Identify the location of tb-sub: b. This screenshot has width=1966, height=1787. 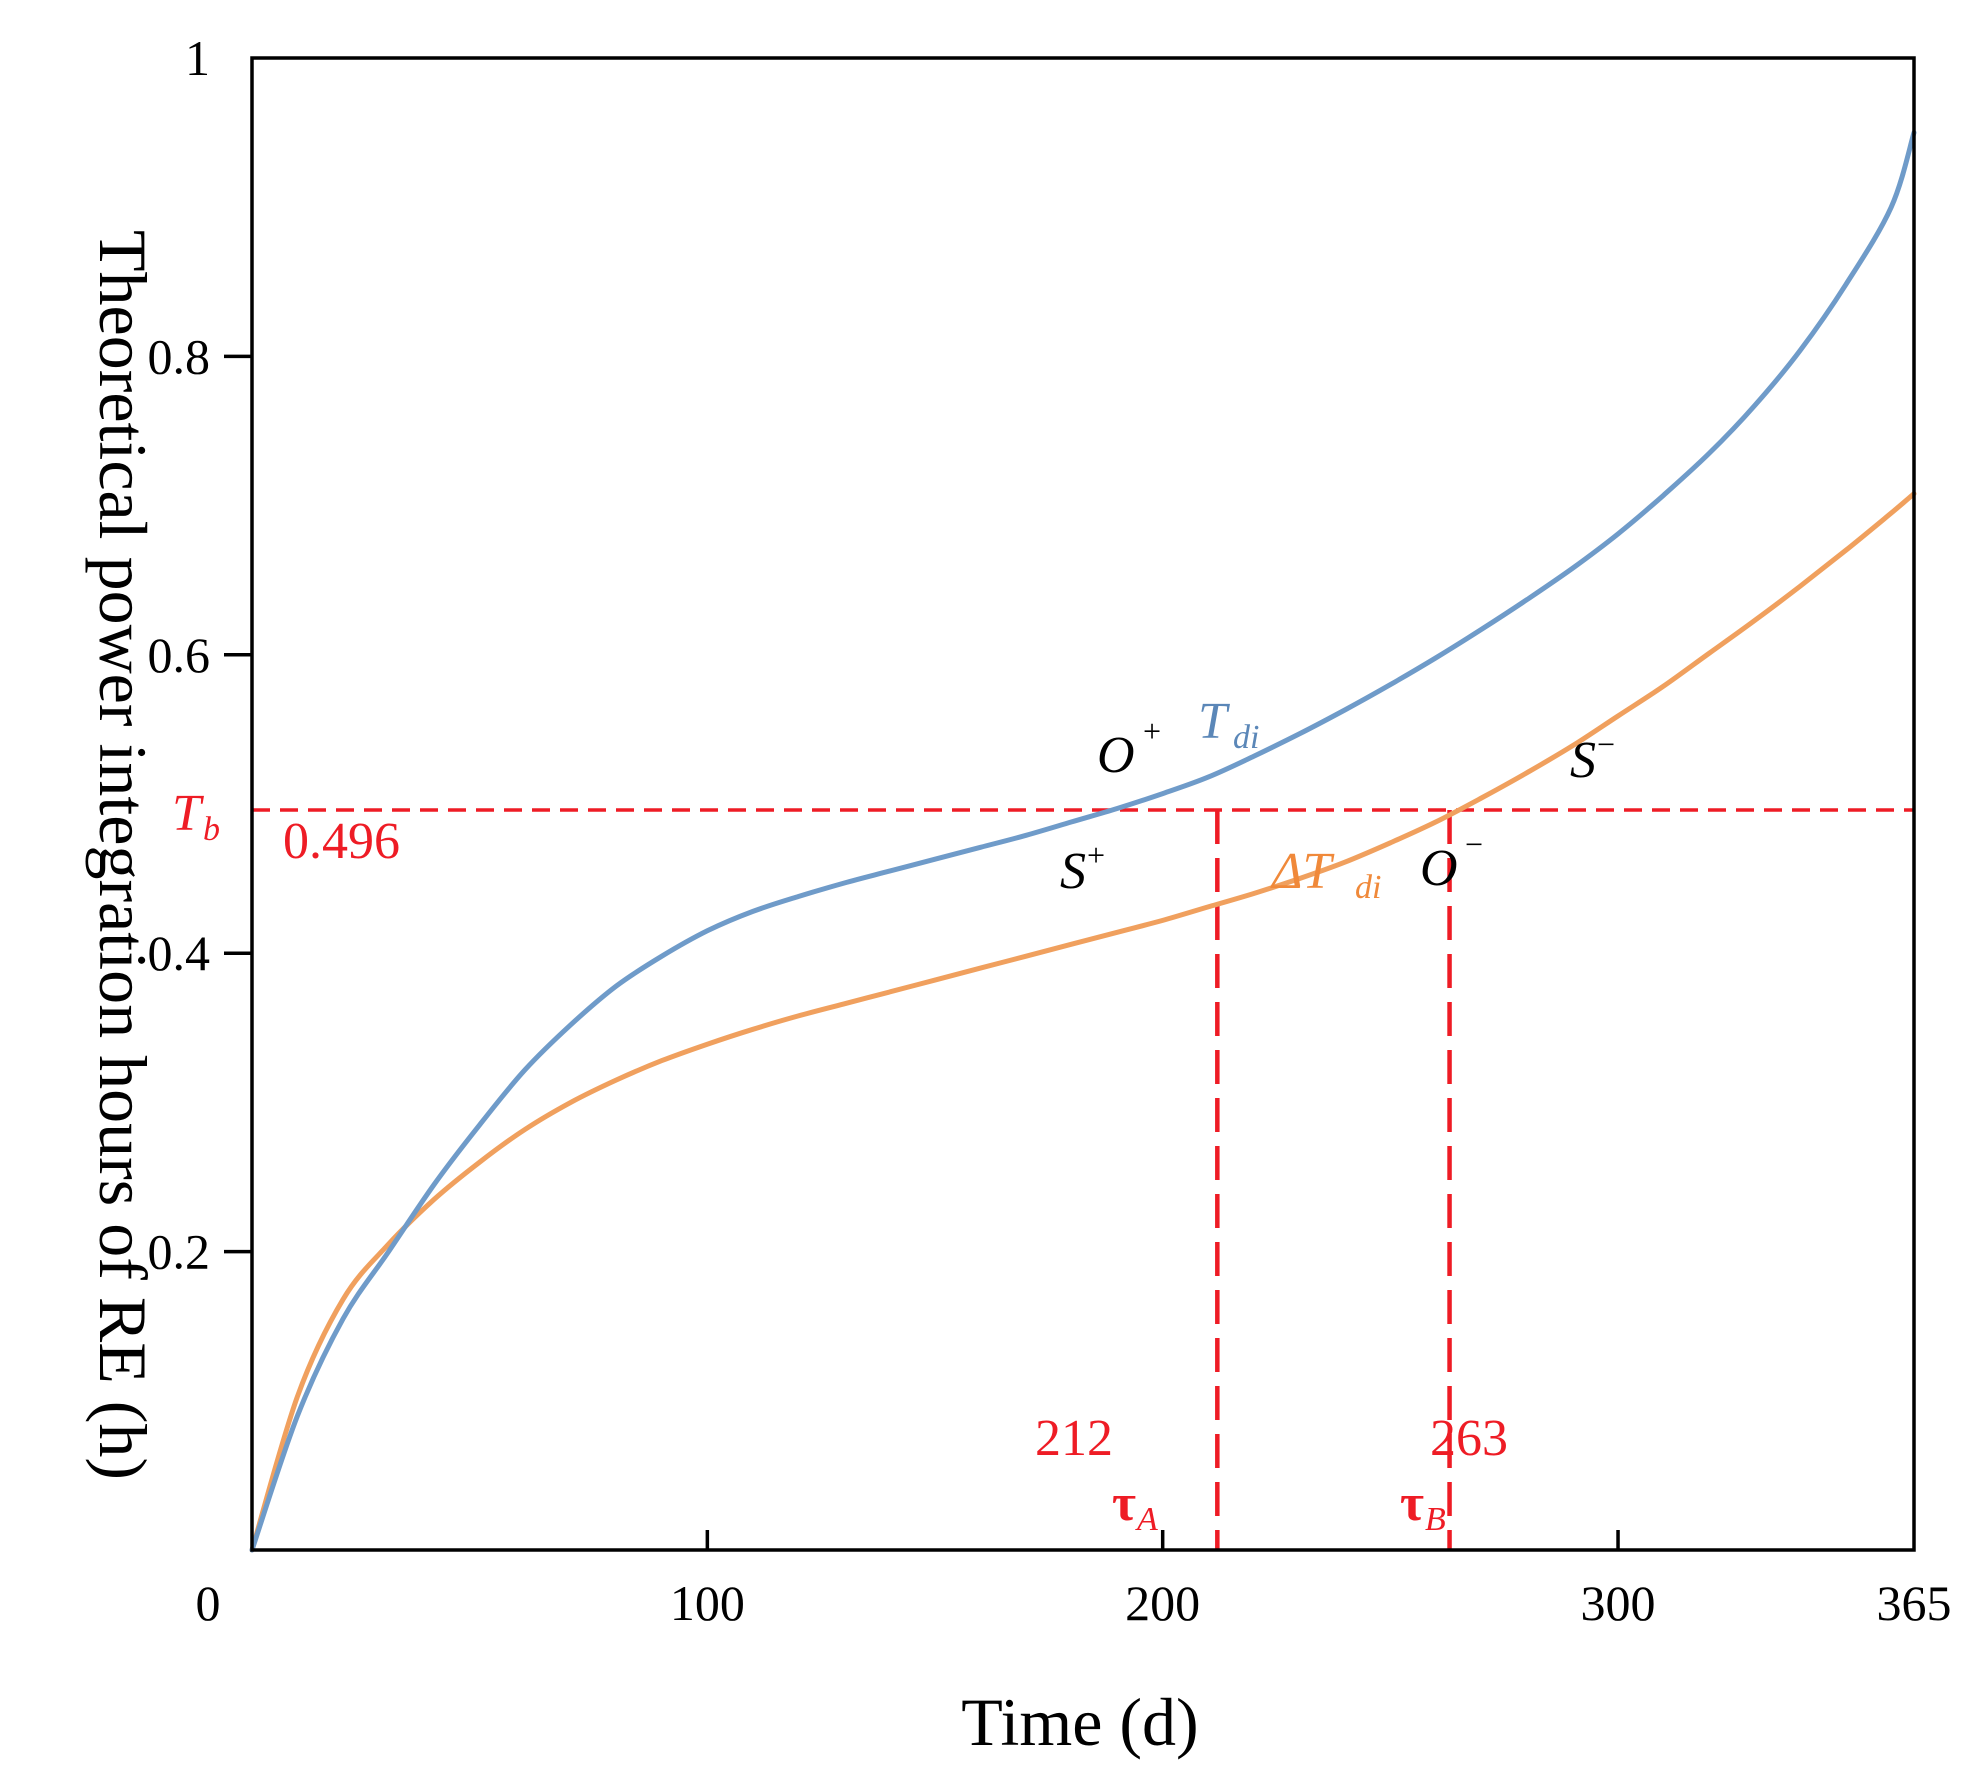
(211, 829).